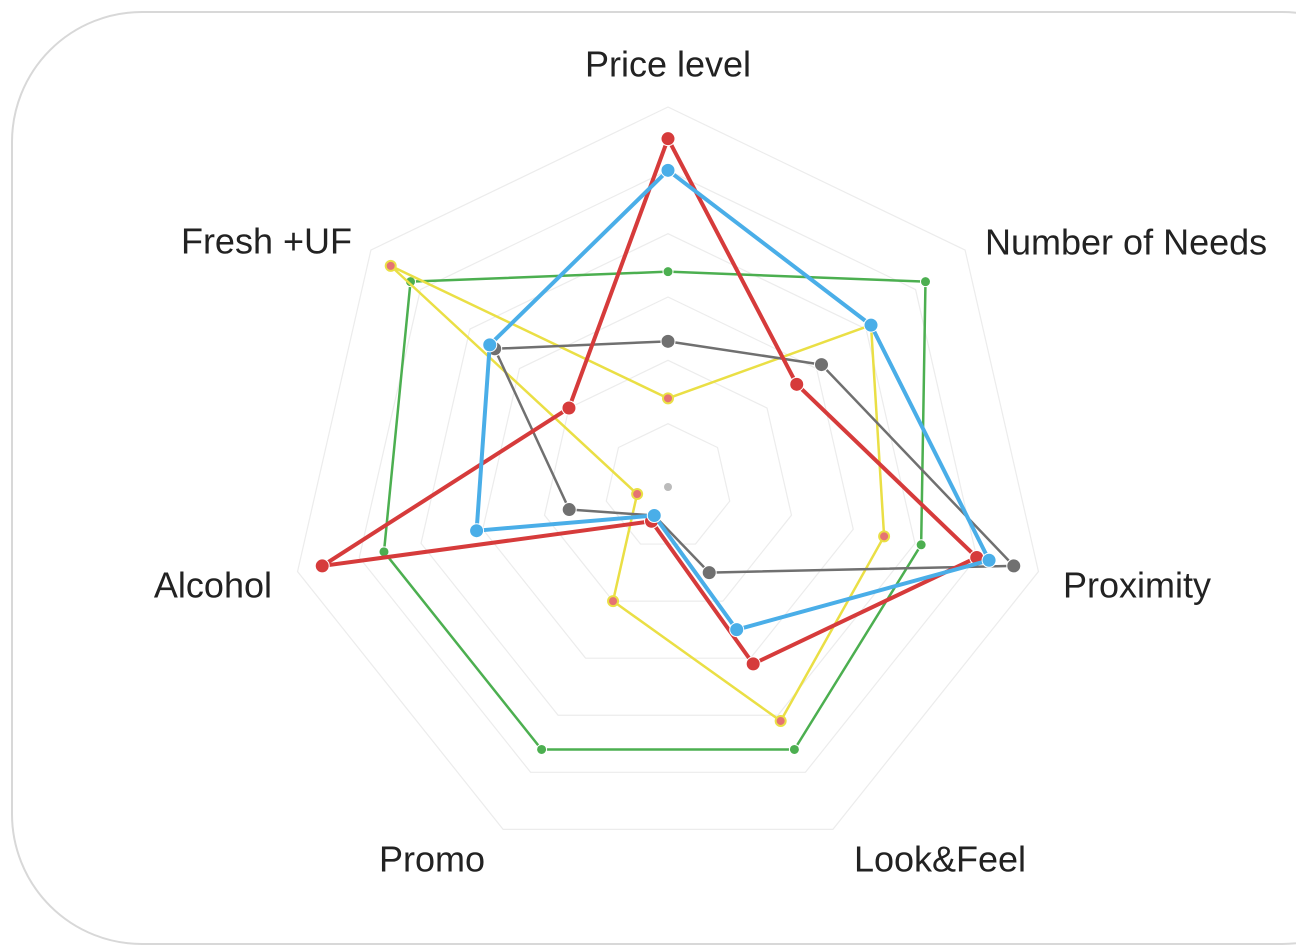  Describe the element at coordinates (213, 585) in the screenshot. I see `axis-label: Alcohol` at that location.